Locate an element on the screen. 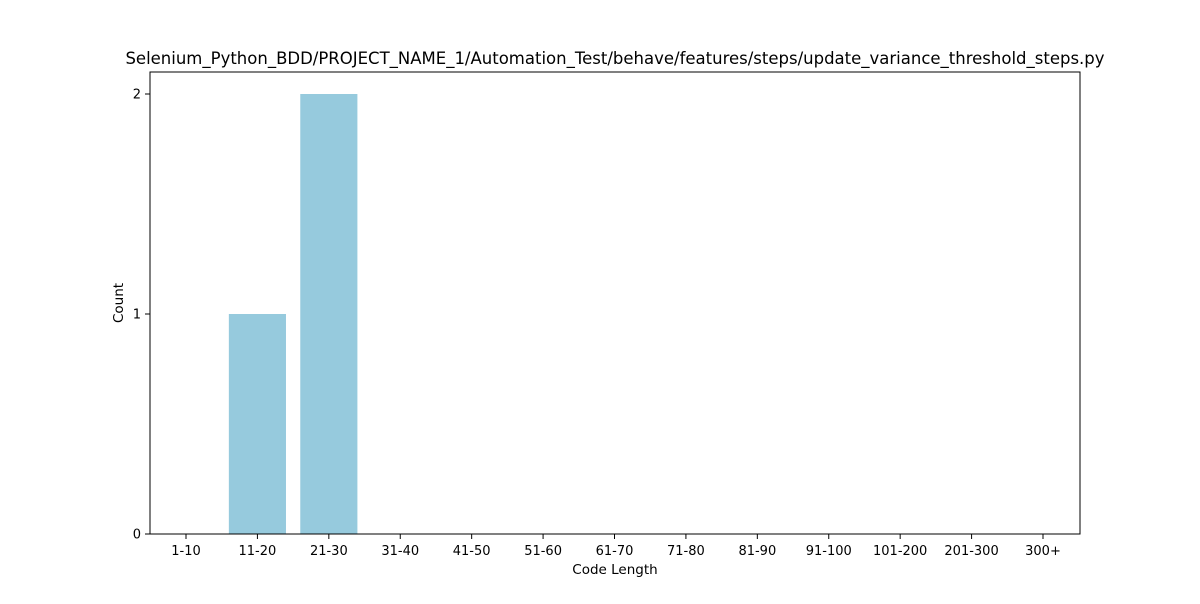 Image resolution: width=1200 pixels, height=604 pixels. x-tick-label: 81-90 is located at coordinates (757, 551).